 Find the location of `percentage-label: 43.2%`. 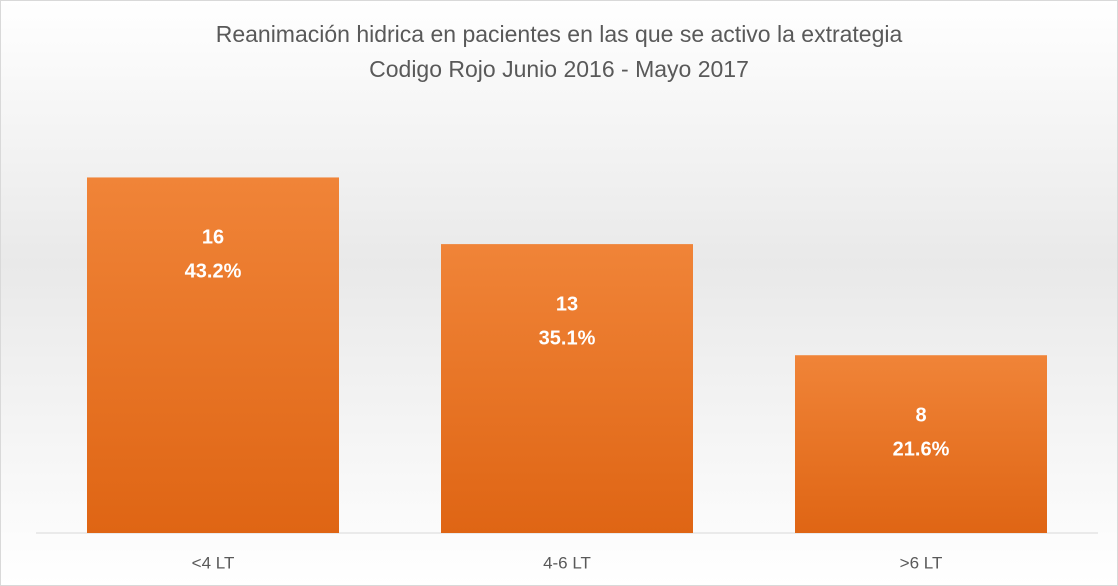

percentage-label: 43.2% is located at coordinates (213, 272).